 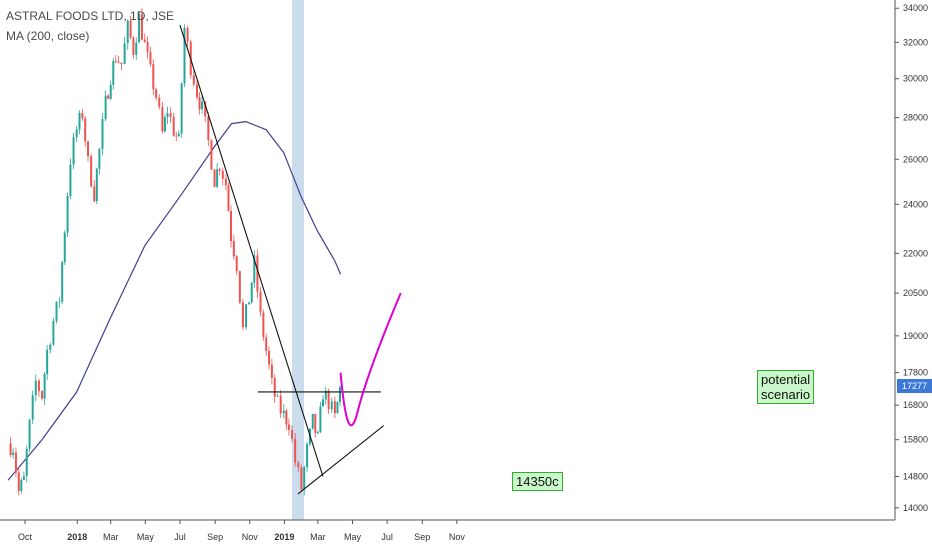 I want to click on x-tick-label: Oct, so click(x=25, y=537).